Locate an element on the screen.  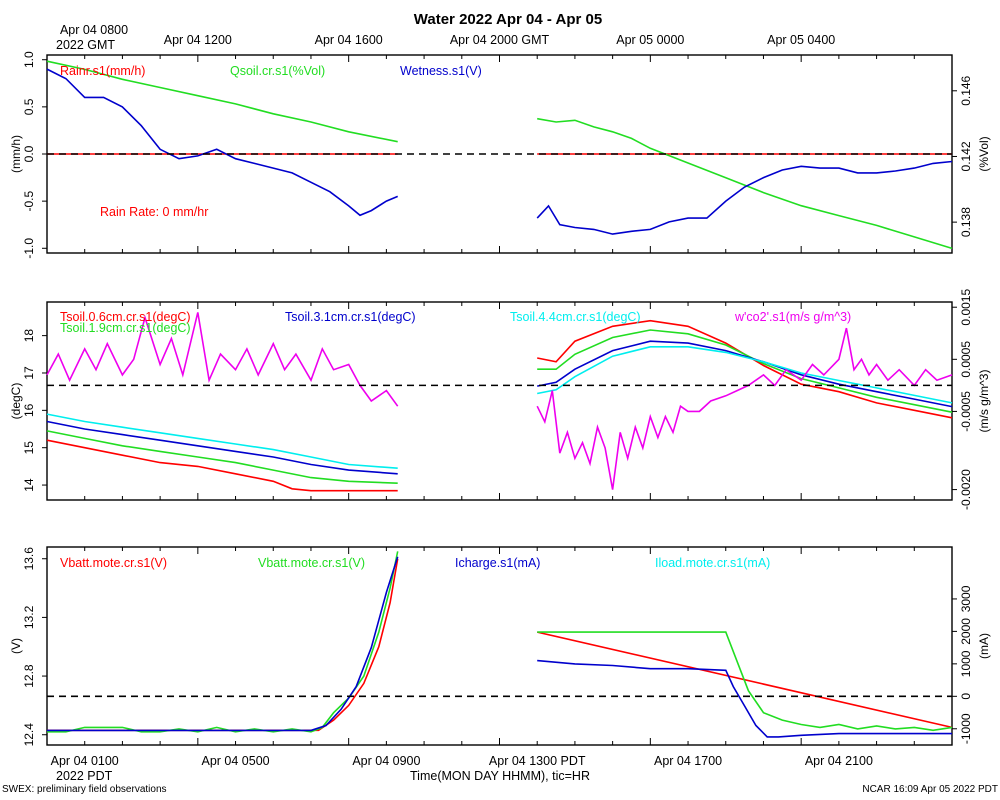
right-y-tick-label: 0.138 is located at coordinates (966, 222).